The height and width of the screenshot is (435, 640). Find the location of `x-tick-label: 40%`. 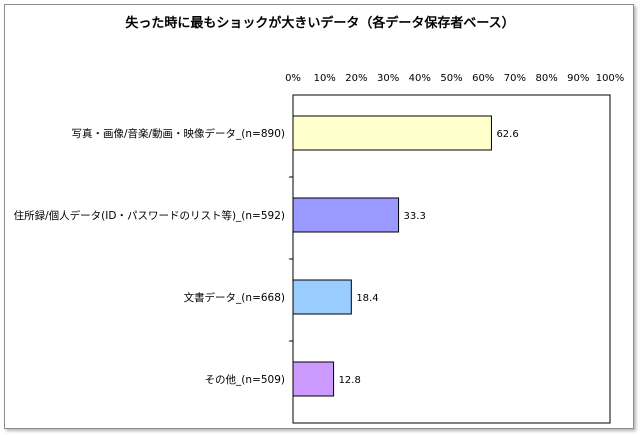

x-tick-label: 40% is located at coordinates (420, 78).